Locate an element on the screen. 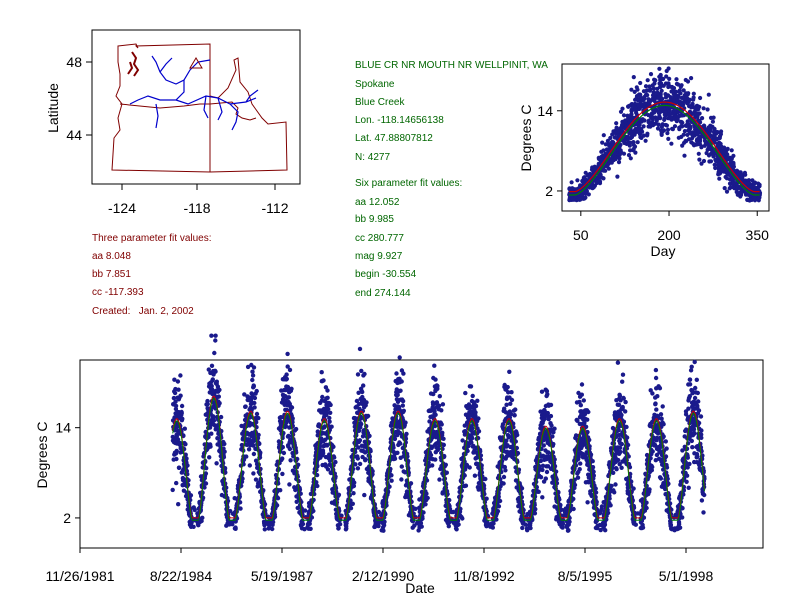 This screenshot has height=611, width=792. six-param-cc: cc 280.777 is located at coordinates (379, 238).